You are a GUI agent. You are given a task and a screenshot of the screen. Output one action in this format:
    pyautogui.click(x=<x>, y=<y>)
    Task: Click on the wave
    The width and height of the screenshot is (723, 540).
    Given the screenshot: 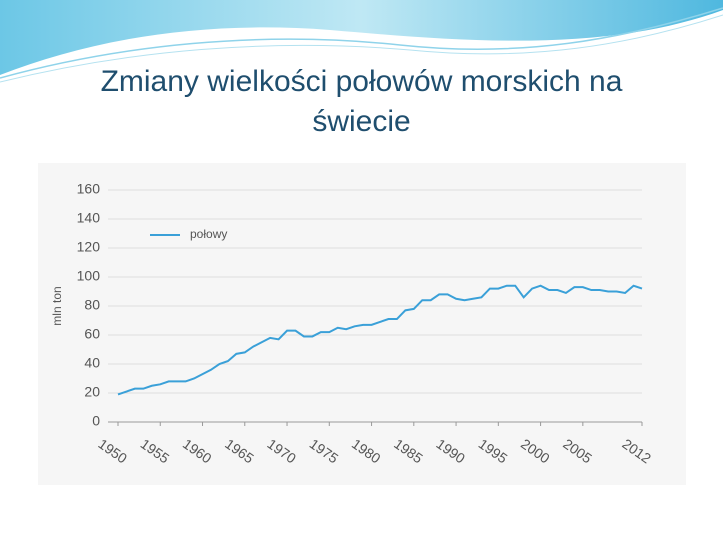 What is the action you would take?
    pyautogui.click(x=361, y=37)
    